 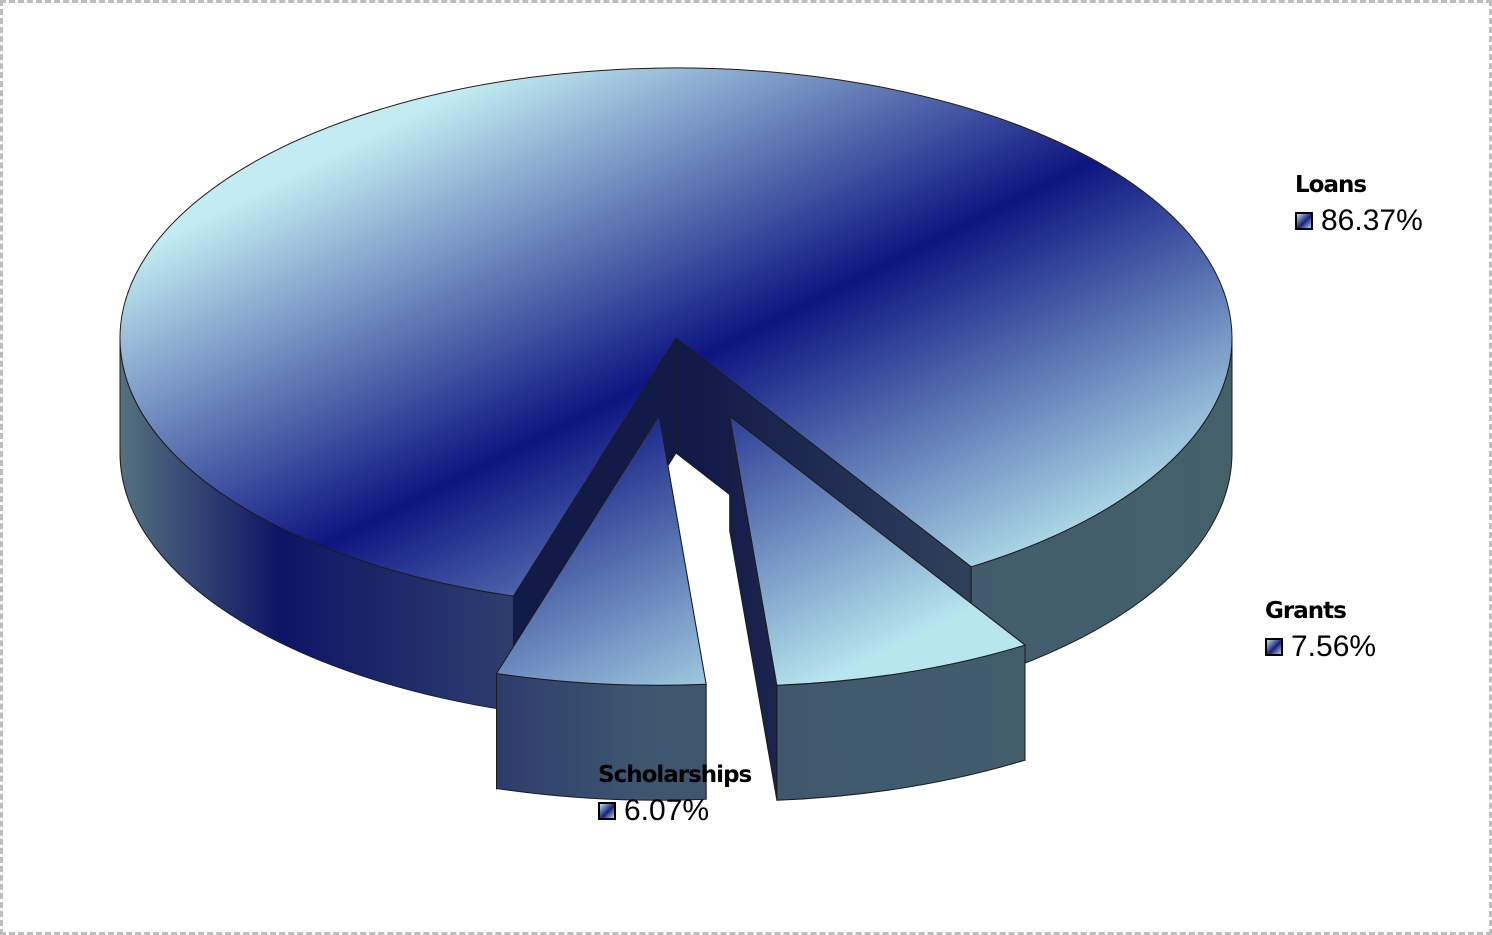 I want to click on slice-grants, so click(x=878, y=608).